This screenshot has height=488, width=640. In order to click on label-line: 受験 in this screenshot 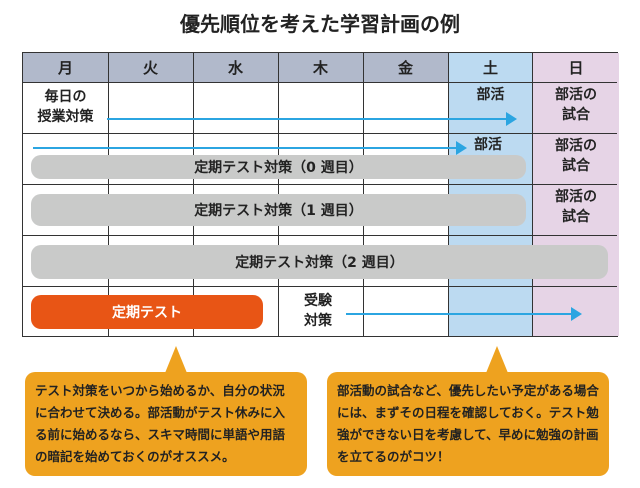, I will do `click(318, 301)`.